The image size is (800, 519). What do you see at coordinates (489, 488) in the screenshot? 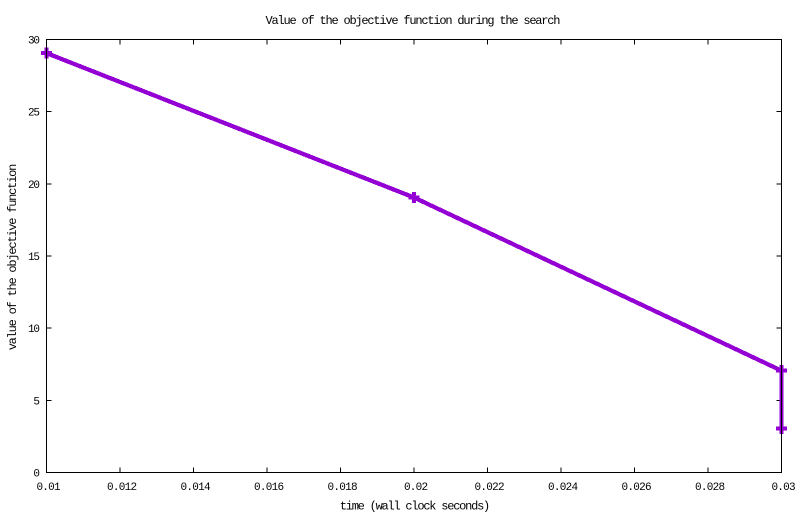
I see `svg-text: 0.022` at bounding box center [489, 488].